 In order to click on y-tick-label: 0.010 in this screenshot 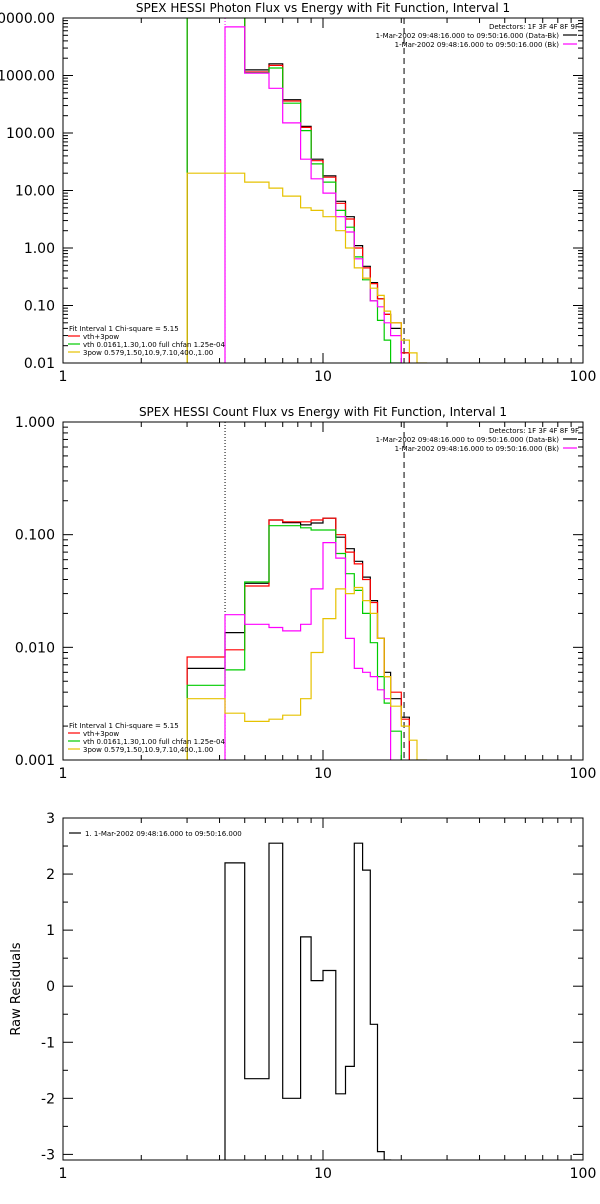, I will do `click(35, 648)`.